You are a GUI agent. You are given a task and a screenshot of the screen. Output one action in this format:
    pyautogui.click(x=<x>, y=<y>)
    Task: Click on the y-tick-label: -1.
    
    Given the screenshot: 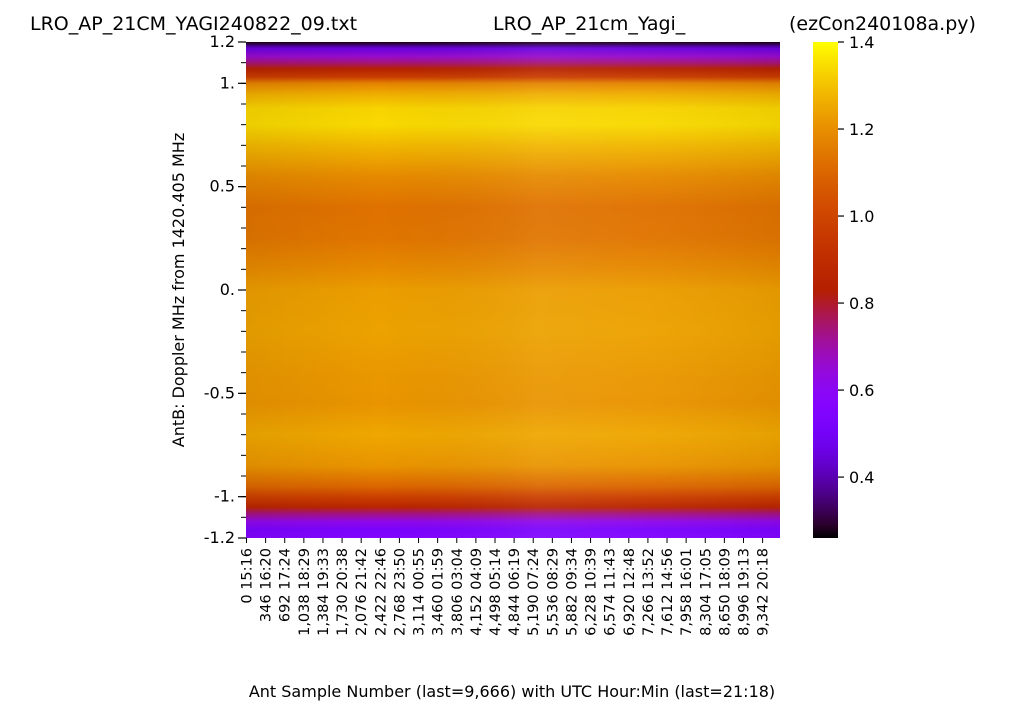 What is the action you would take?
    pyautogui.click(x=224, y=496)
    